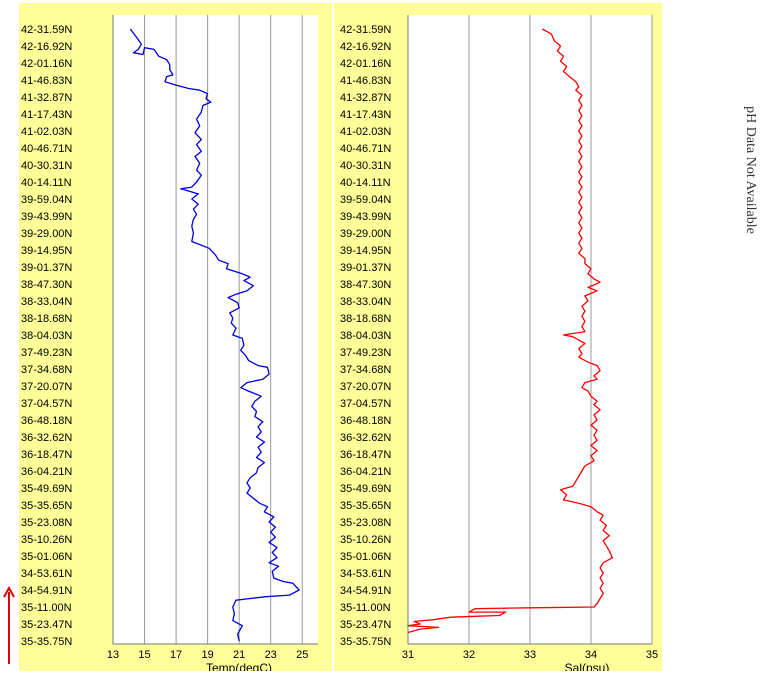  Describe the element at coordinates (591, 655) in the screenshot. I see `x-tick-label: 34` at that location.